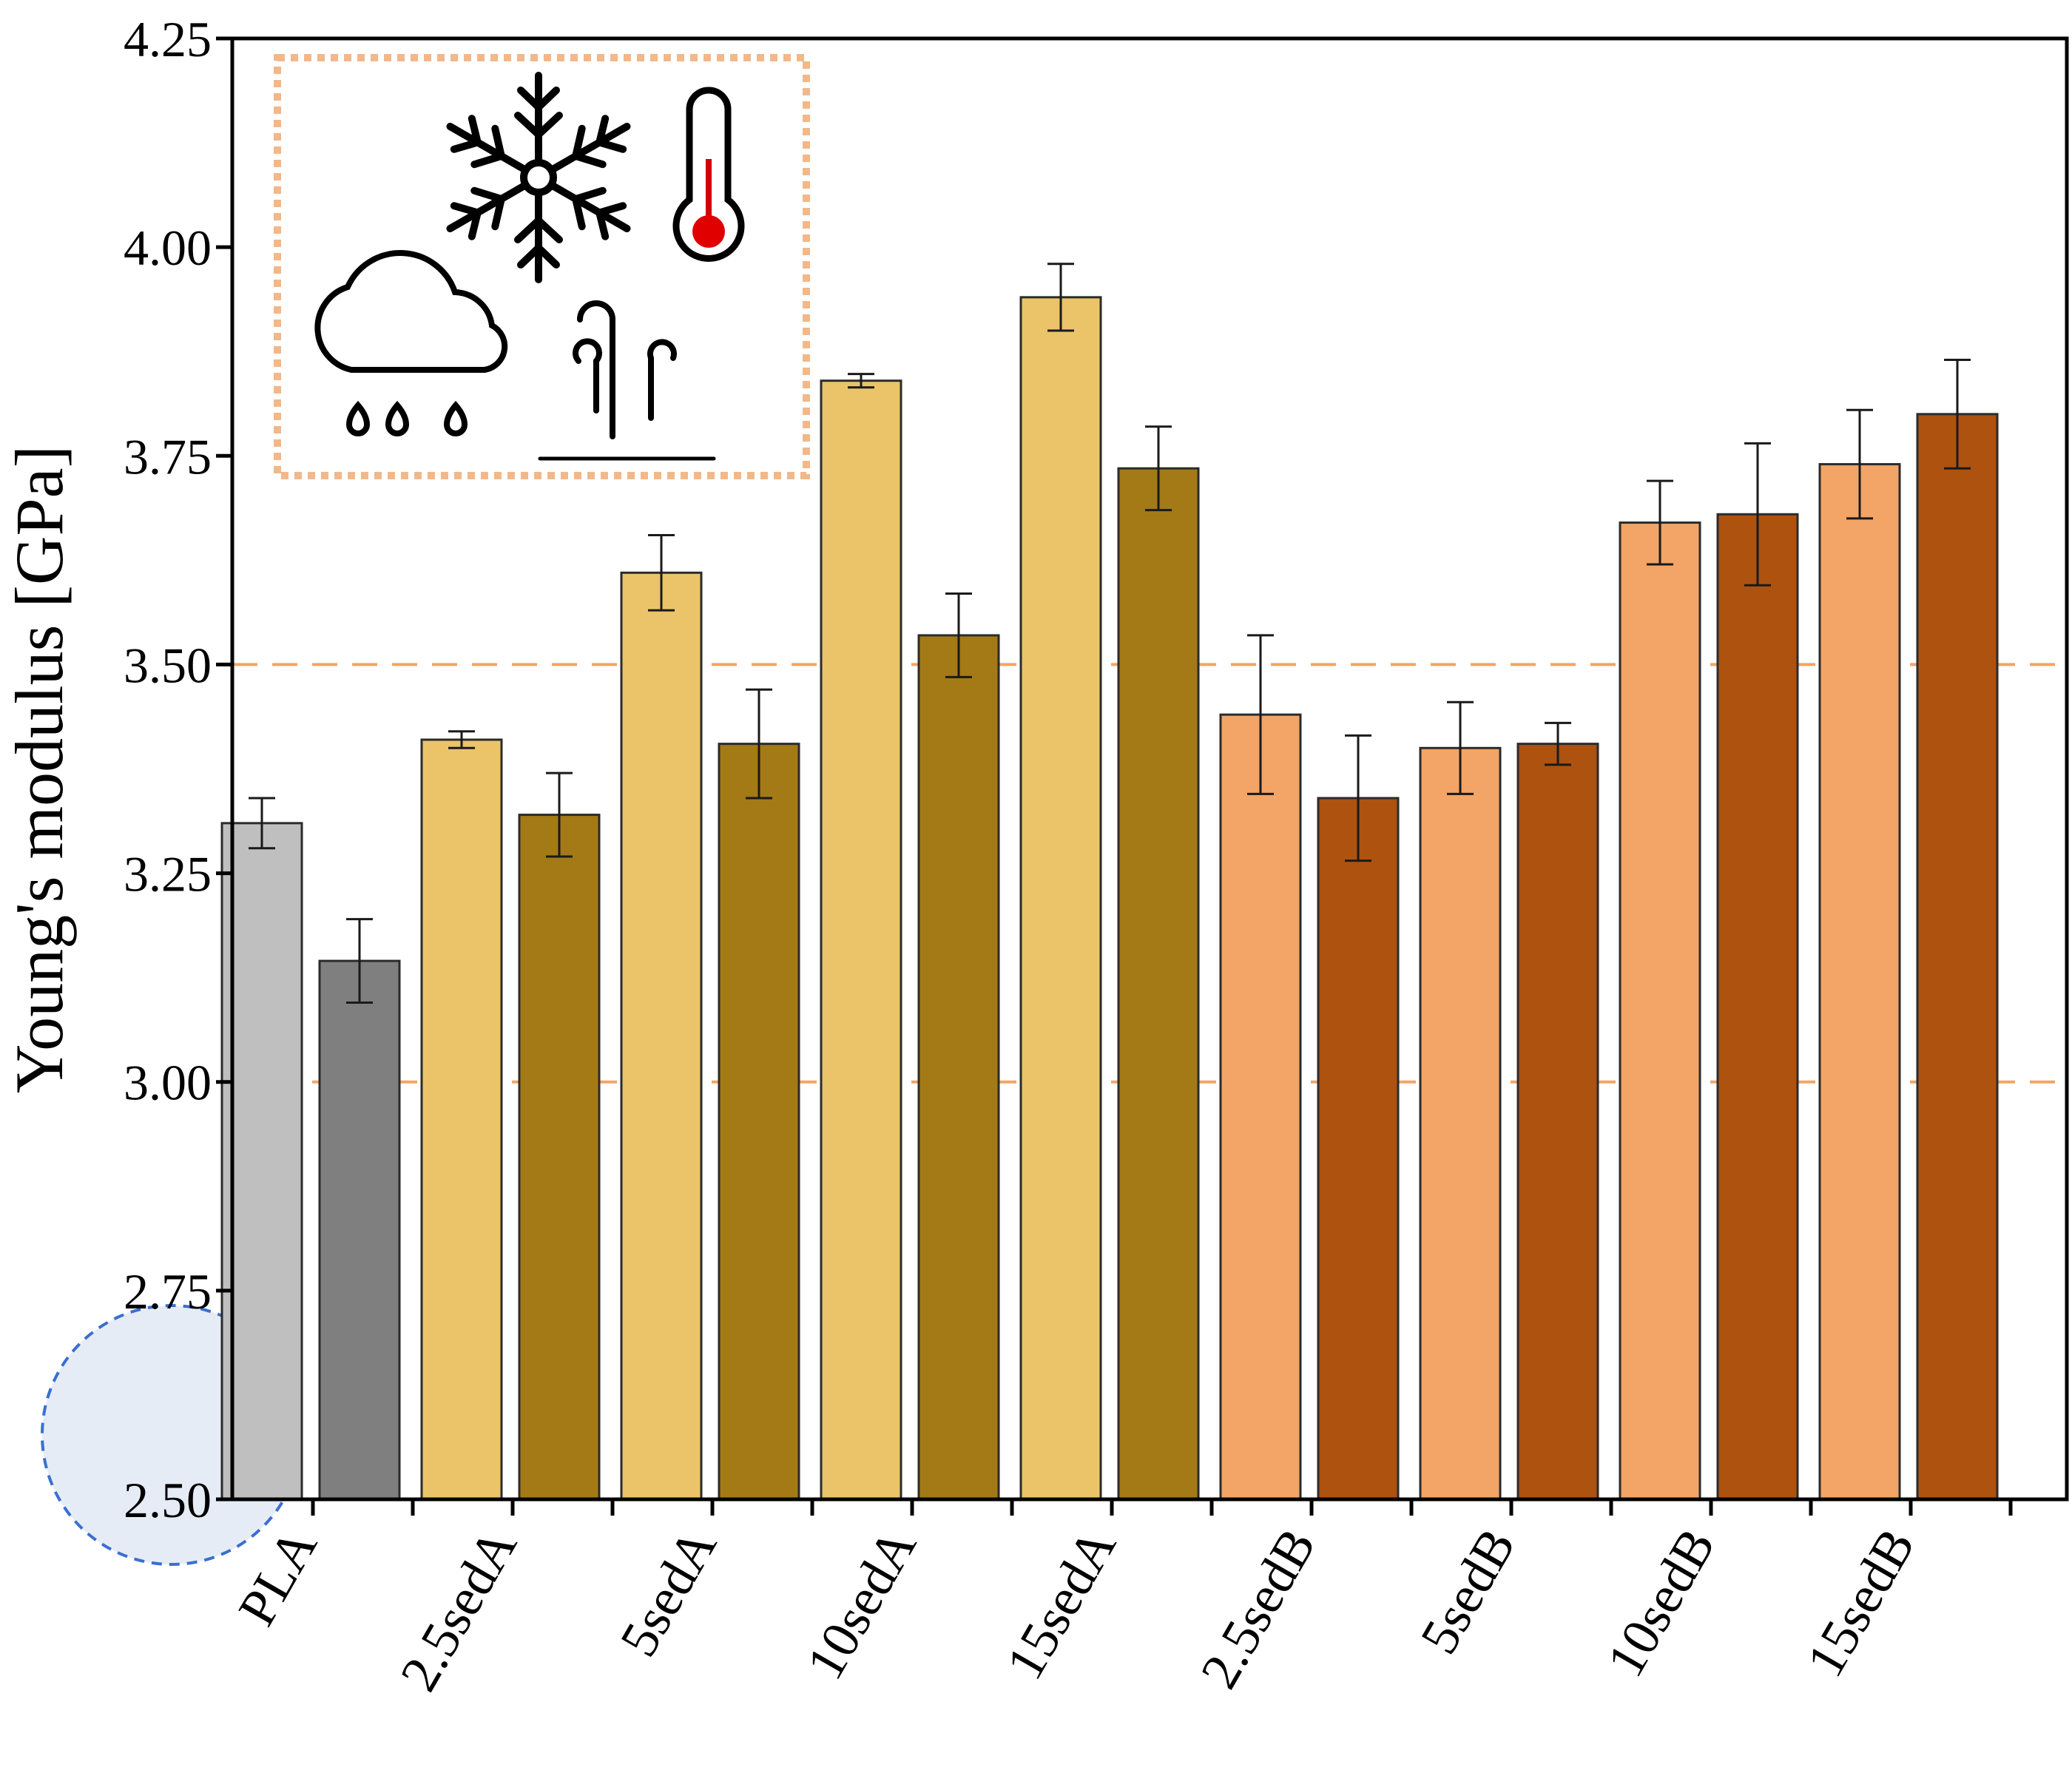  Describe the element at coordinates (1258, 1608) in the screenshot. I see `x-tick-label-2.5sedB: 2.5sedB` at that location.